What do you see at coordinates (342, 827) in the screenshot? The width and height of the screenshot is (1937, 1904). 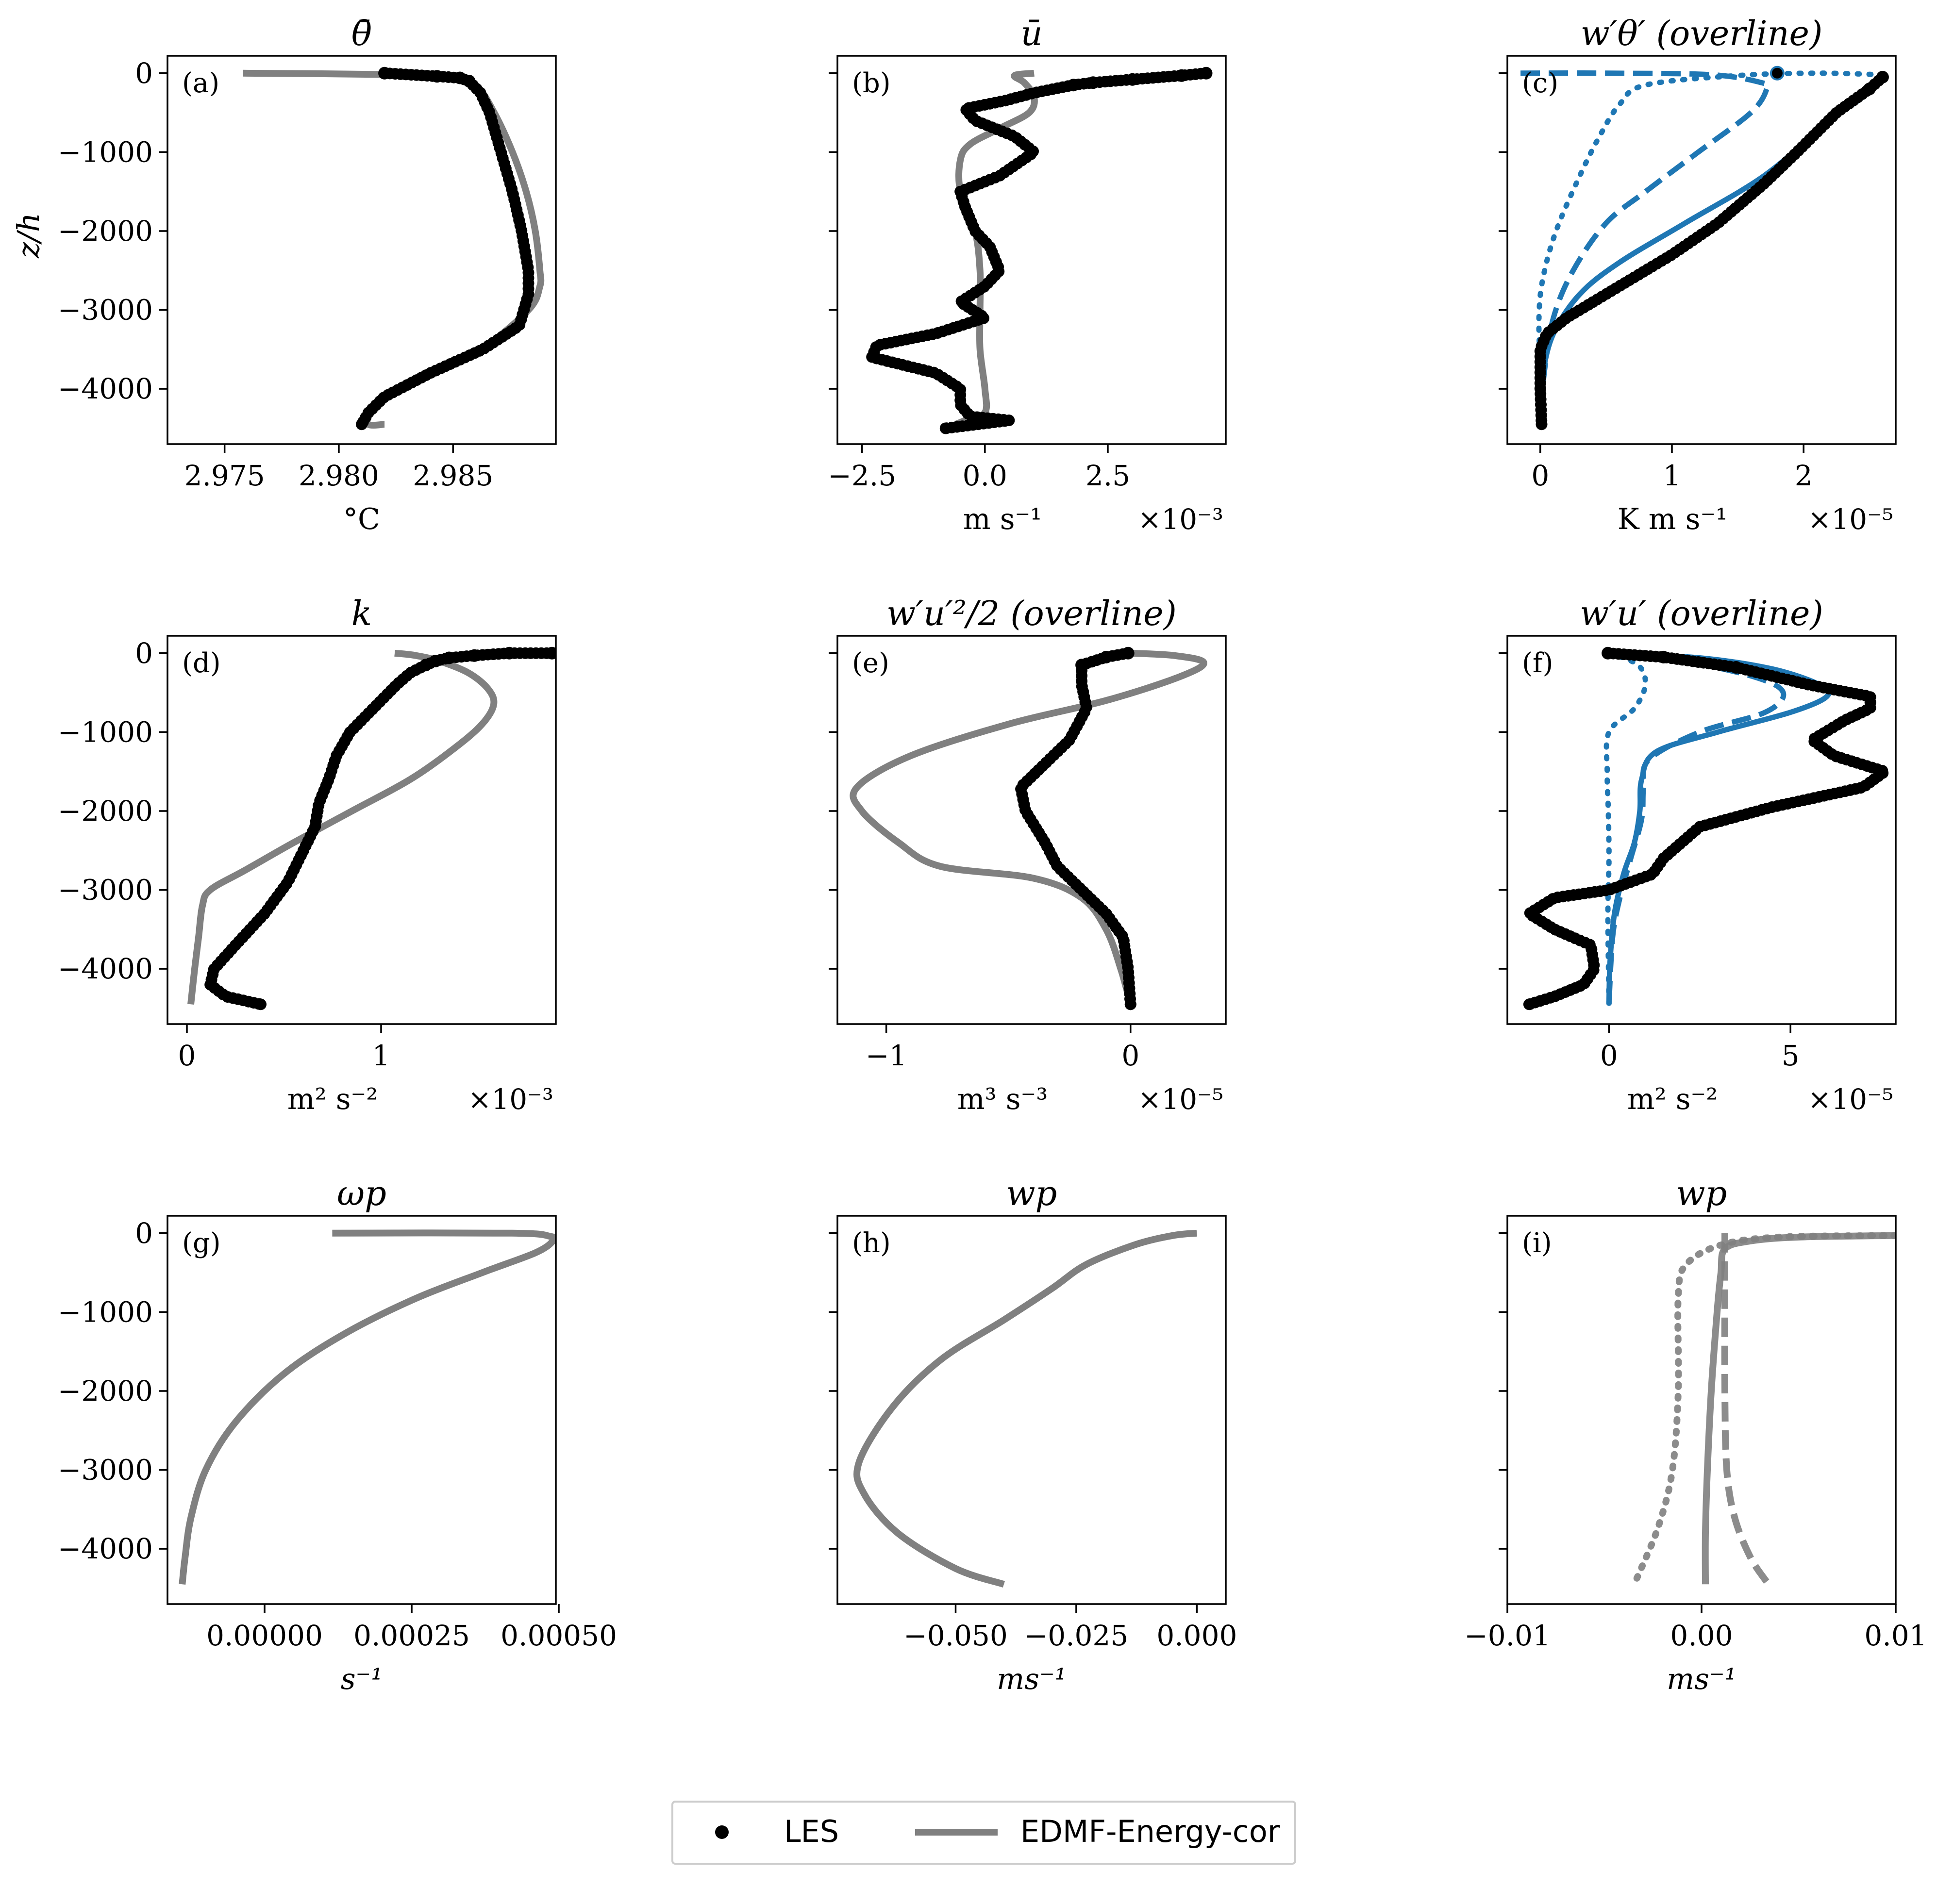 I see `panel-d-series-edmf-line` at bounding box center [342, 827].